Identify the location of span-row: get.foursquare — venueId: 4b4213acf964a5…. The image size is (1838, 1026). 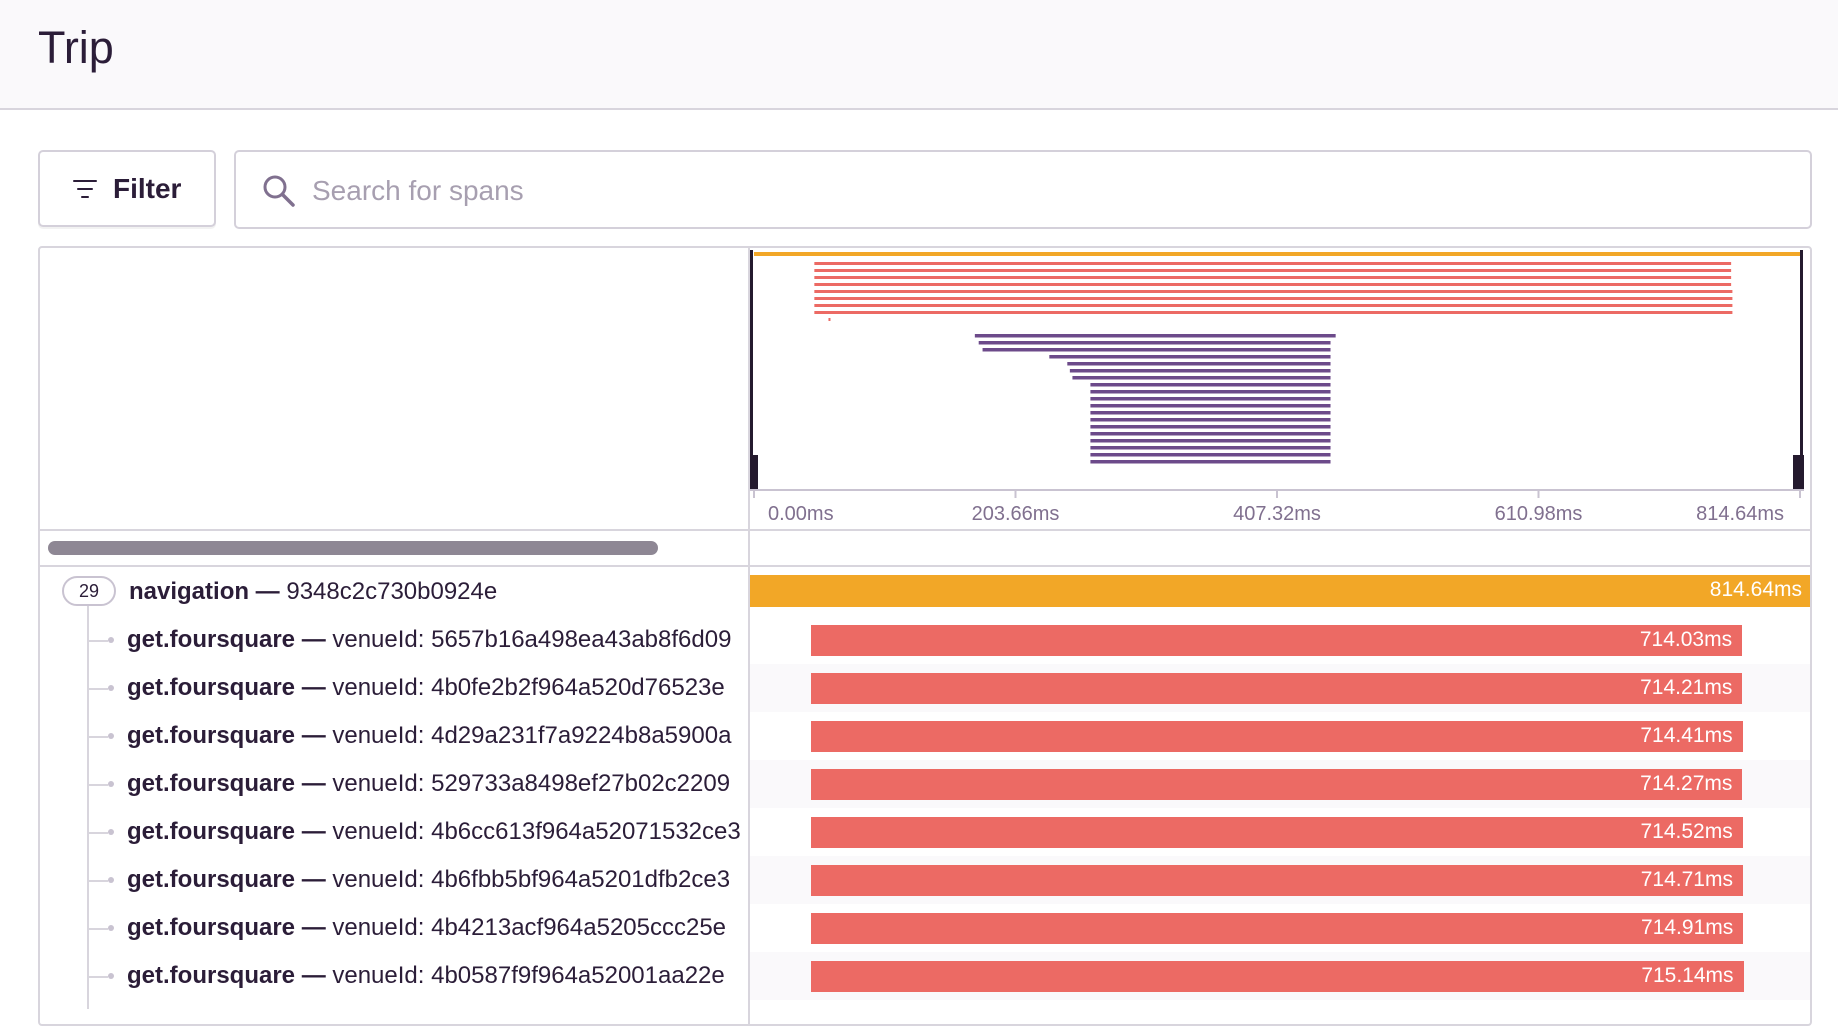
(925, 928).